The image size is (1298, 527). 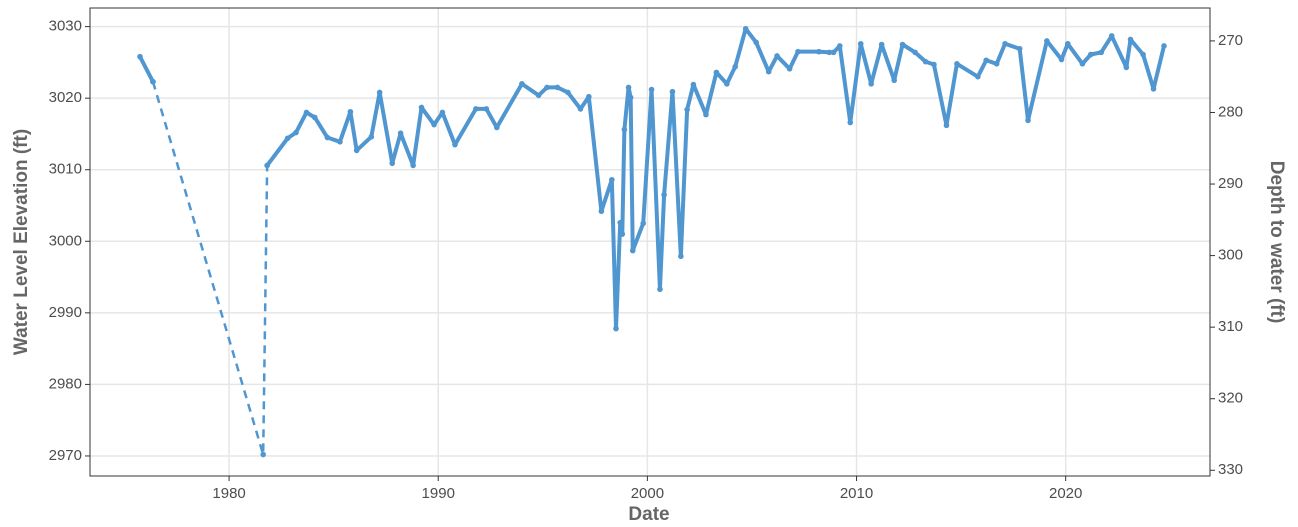 What do you see at coordinates (438, 493) in the screenshot?
I see `x-tick-label: 1990` at bounding box center [438, 493].